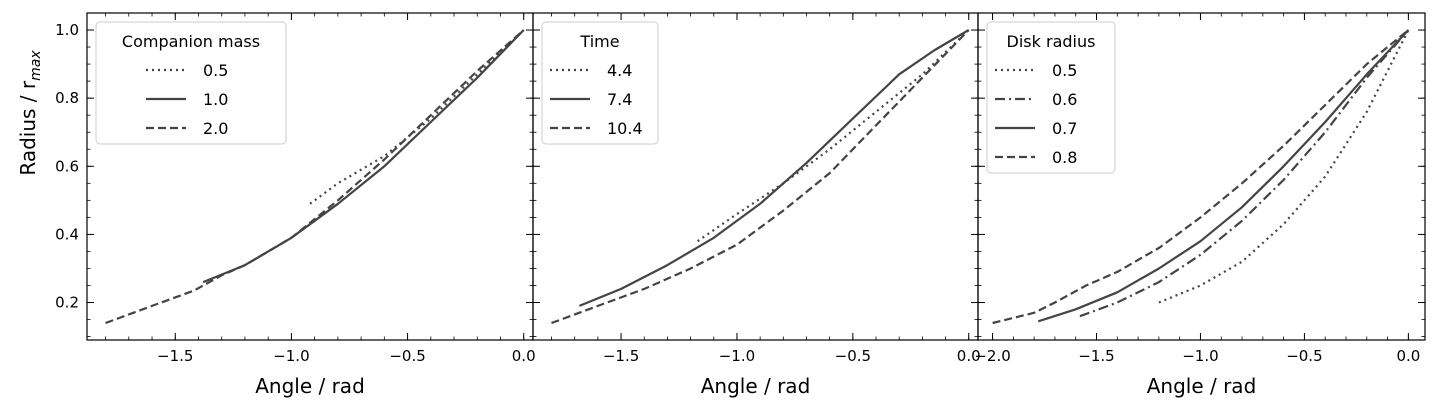 The height and width of the screenshot is (412, 1439). What do you see at coordinates (599, 41) in the screenshot?
I see `legend-title: Time` at bounding box center [599, 41].